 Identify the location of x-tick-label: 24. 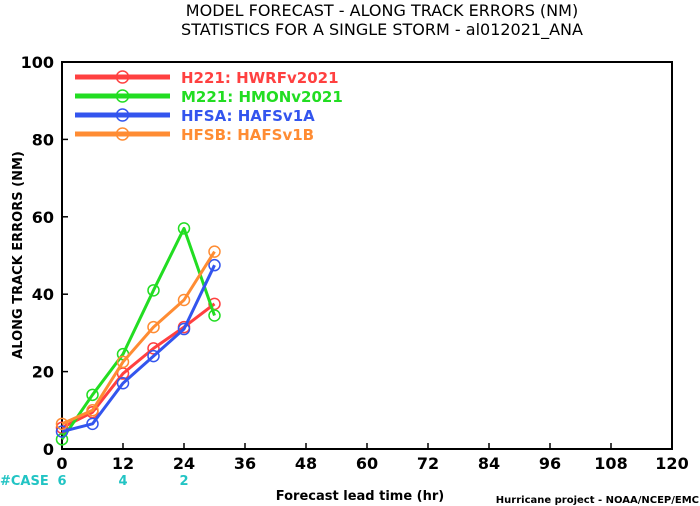
(184, 463).